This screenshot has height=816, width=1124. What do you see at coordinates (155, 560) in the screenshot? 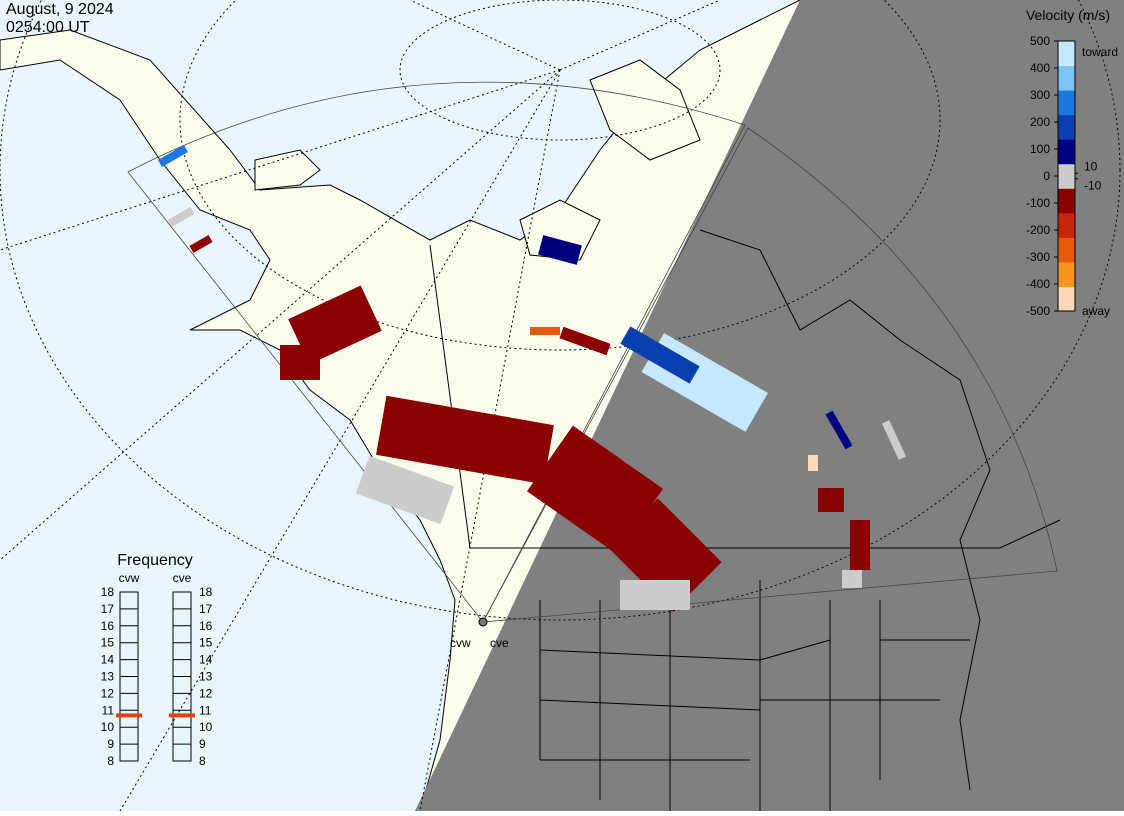
I see `frequency-title: Frequency` at bounding box center [155, 560].